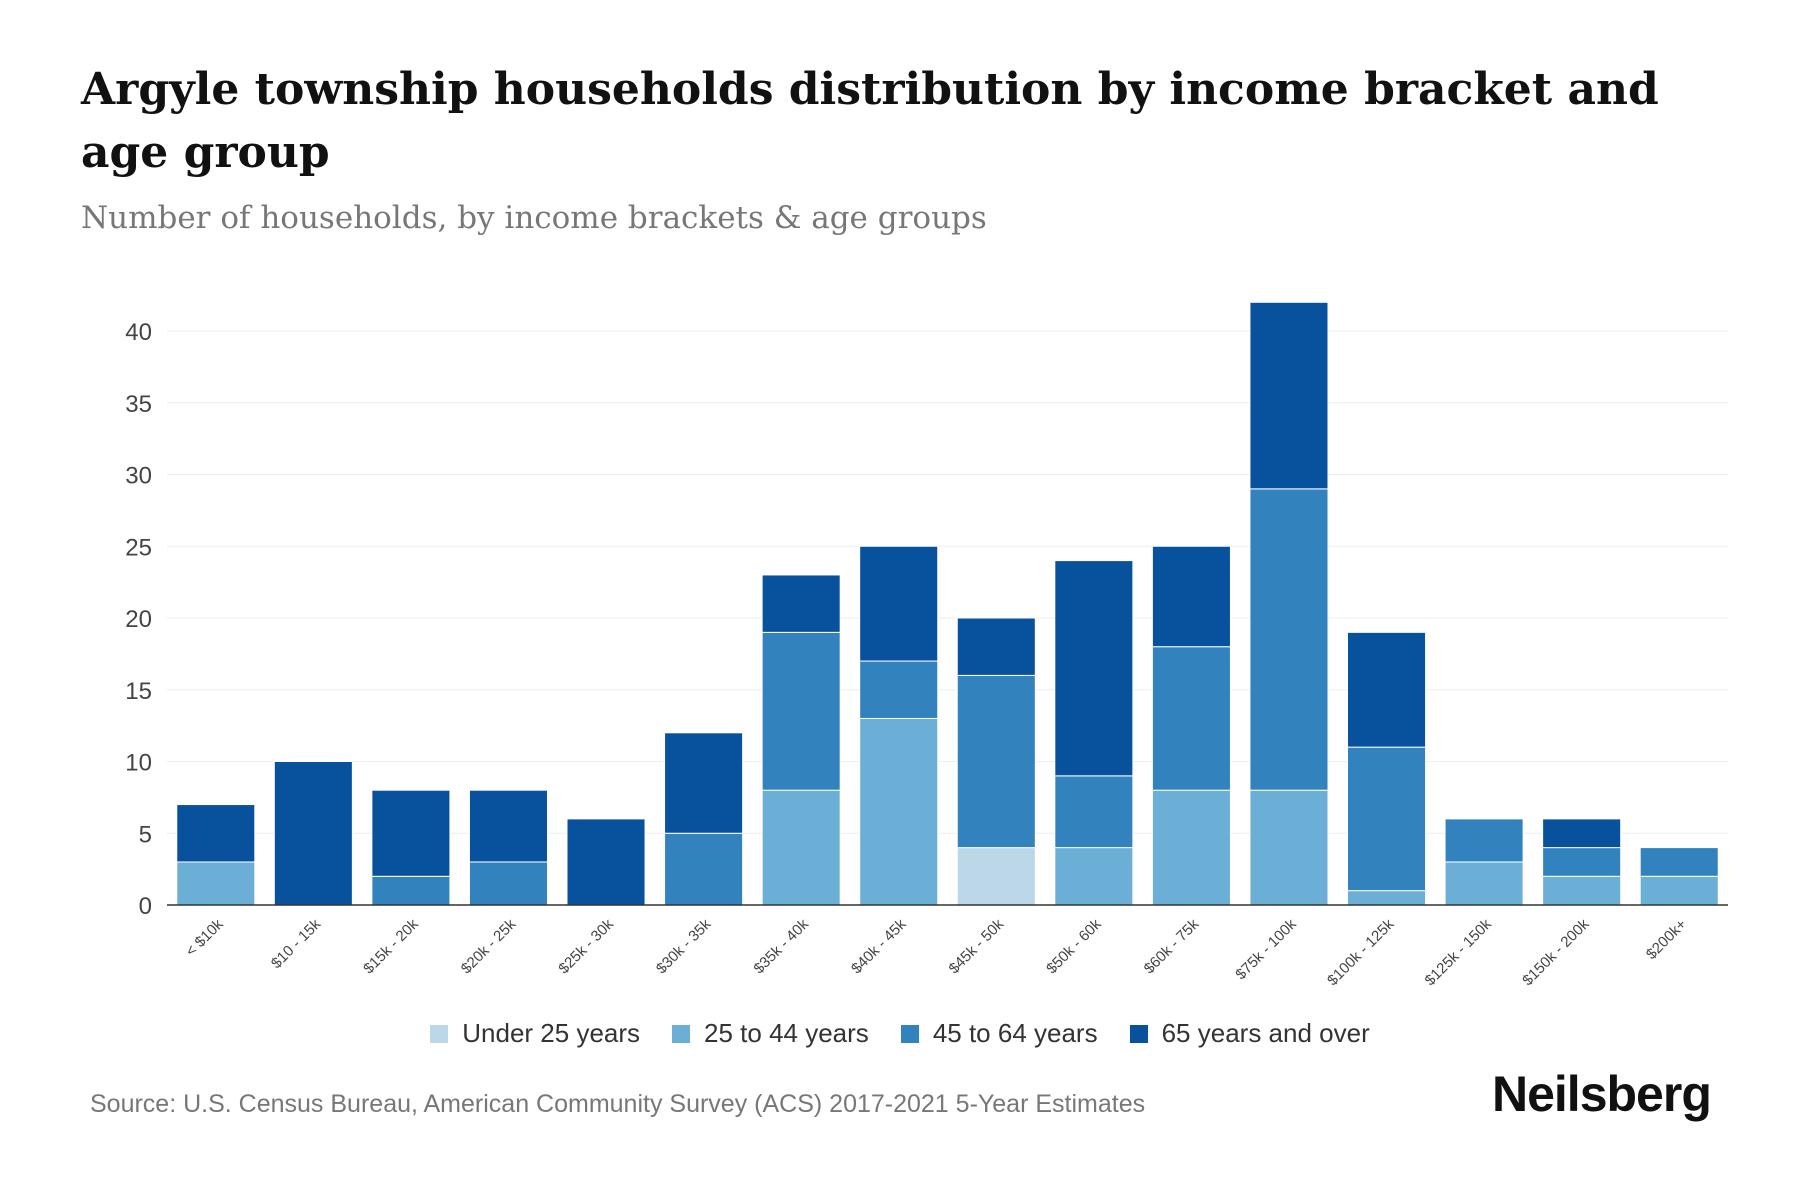 The width and height of the screenshot is (1800, 1200). I want to click on legend-item: Under 25 years, so click(535, 1033).